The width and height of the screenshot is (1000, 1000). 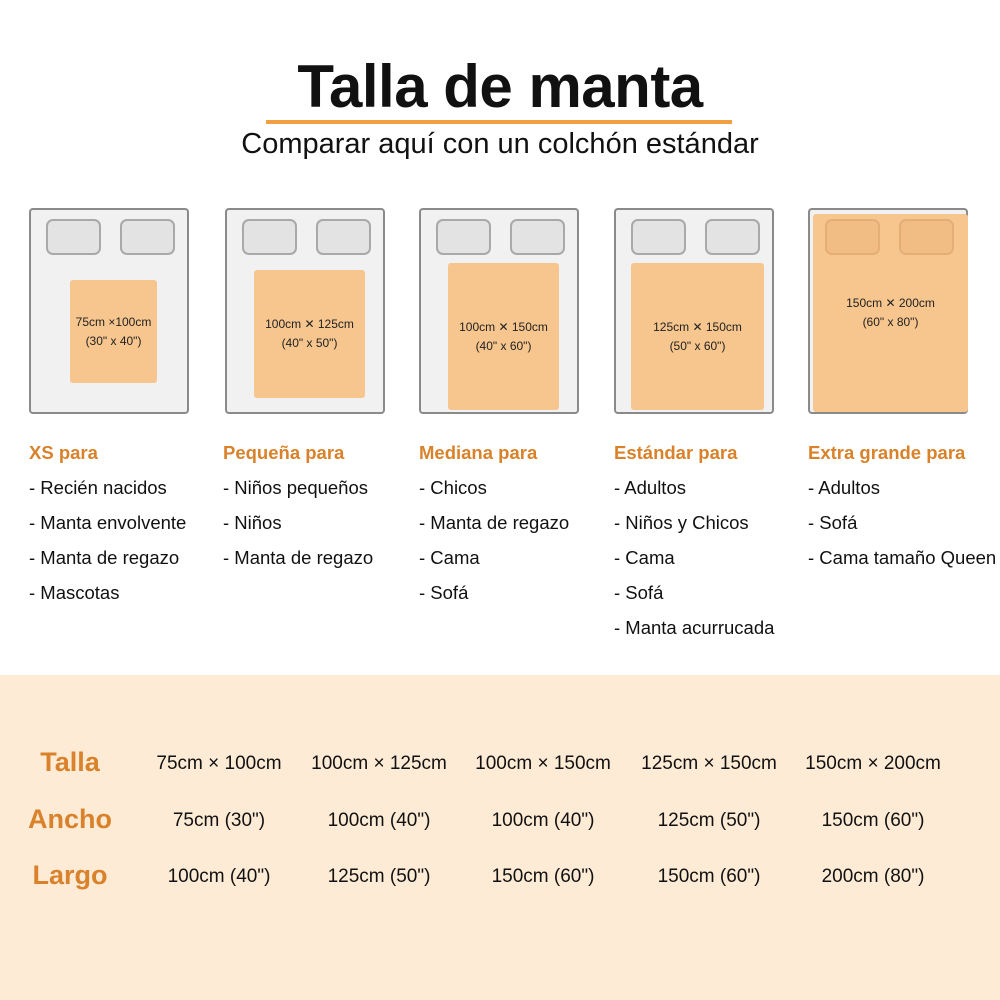 I want to click on size-heading: XS para, so click(x=63, y=452).